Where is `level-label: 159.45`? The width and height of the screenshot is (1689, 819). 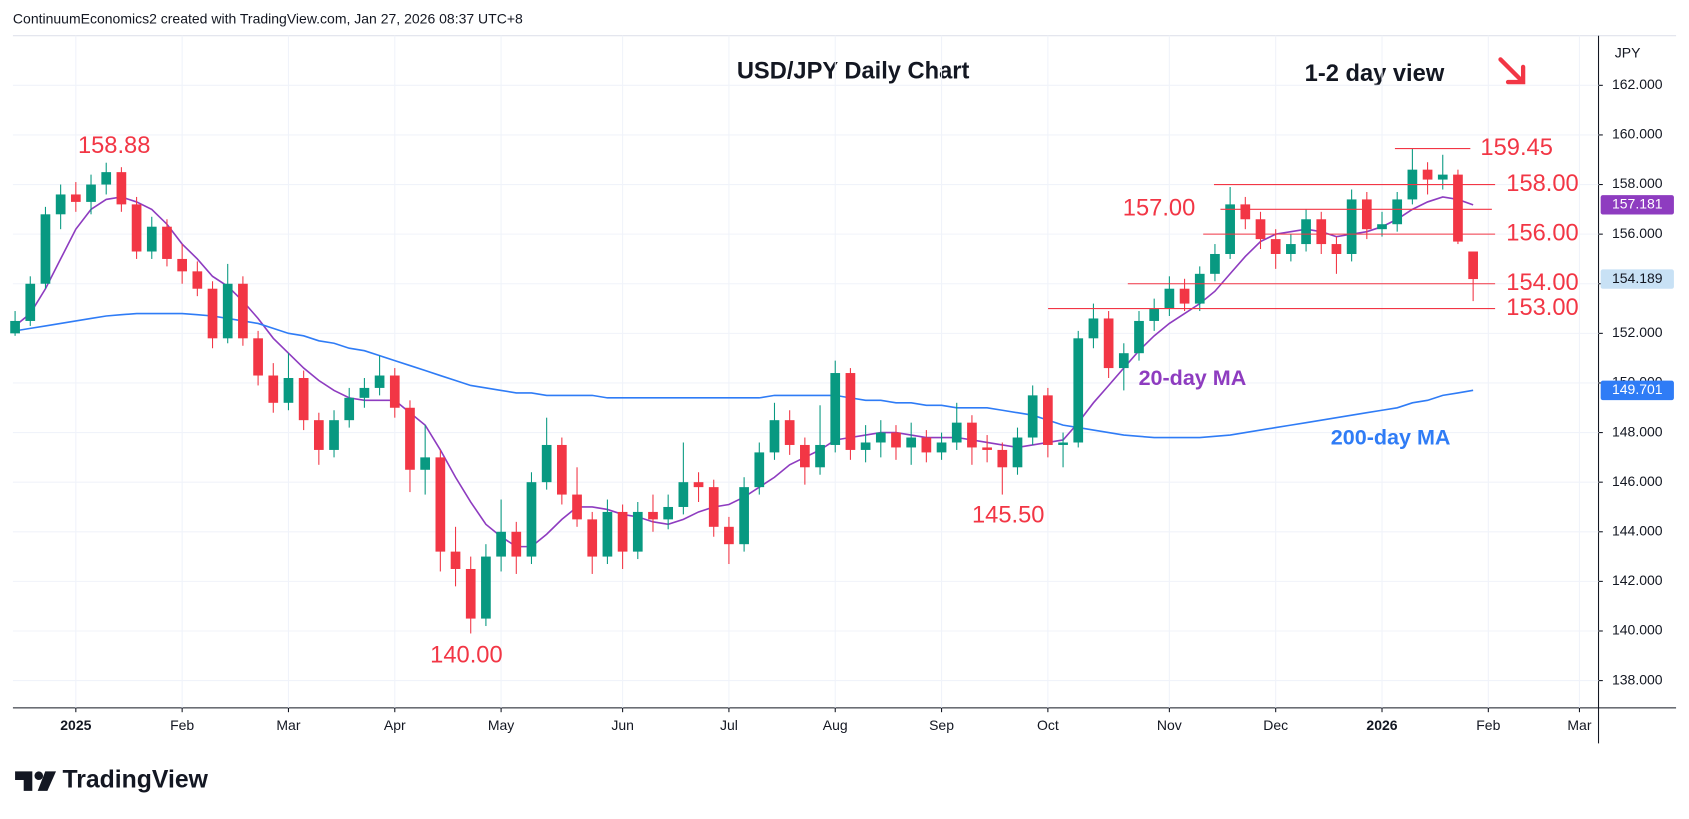
level-label: 159.45 is located at coordinates (1516, 148).